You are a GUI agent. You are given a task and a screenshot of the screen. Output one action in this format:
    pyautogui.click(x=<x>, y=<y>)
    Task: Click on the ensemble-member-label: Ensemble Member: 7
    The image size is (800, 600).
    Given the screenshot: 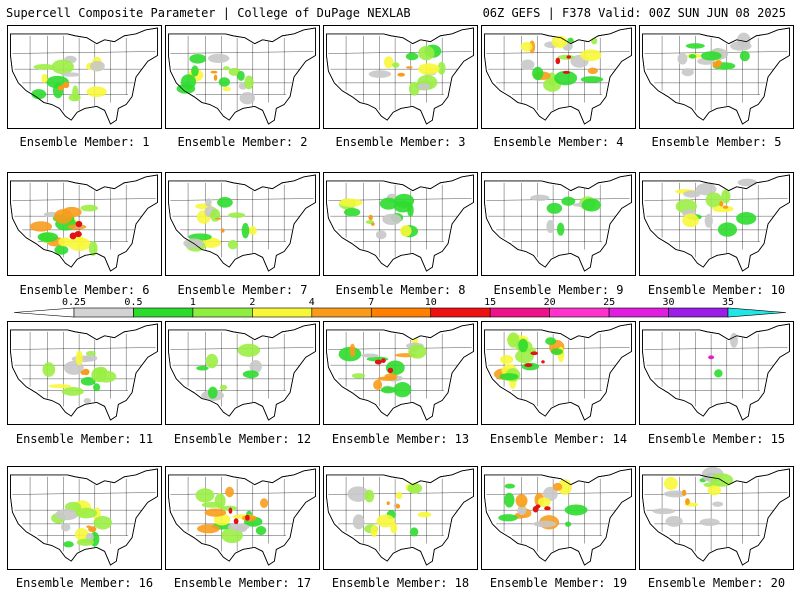 What is the action you would take?
    pyautogui.click(x=242, y=290)
    